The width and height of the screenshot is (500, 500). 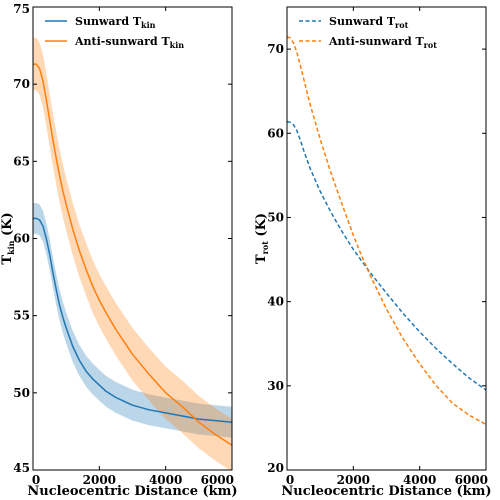 What do you see at coordinates (275, 386) in the screenshot?
I see `y-tick-label: 30` at bounding box center [275, 386].